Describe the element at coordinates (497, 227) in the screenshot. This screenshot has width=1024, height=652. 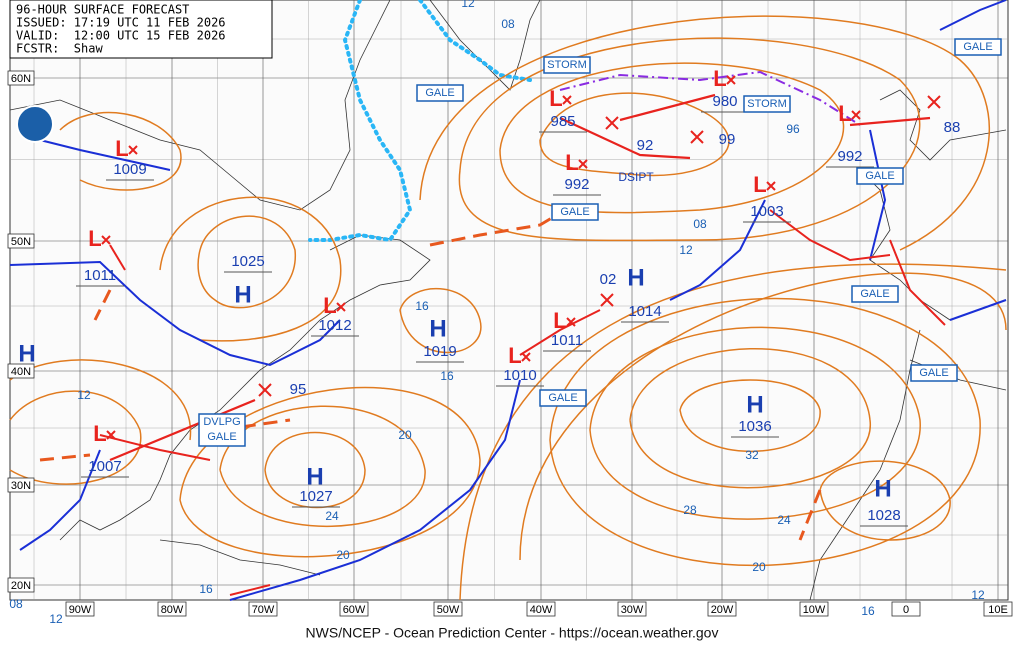
I see `trough` at that location.